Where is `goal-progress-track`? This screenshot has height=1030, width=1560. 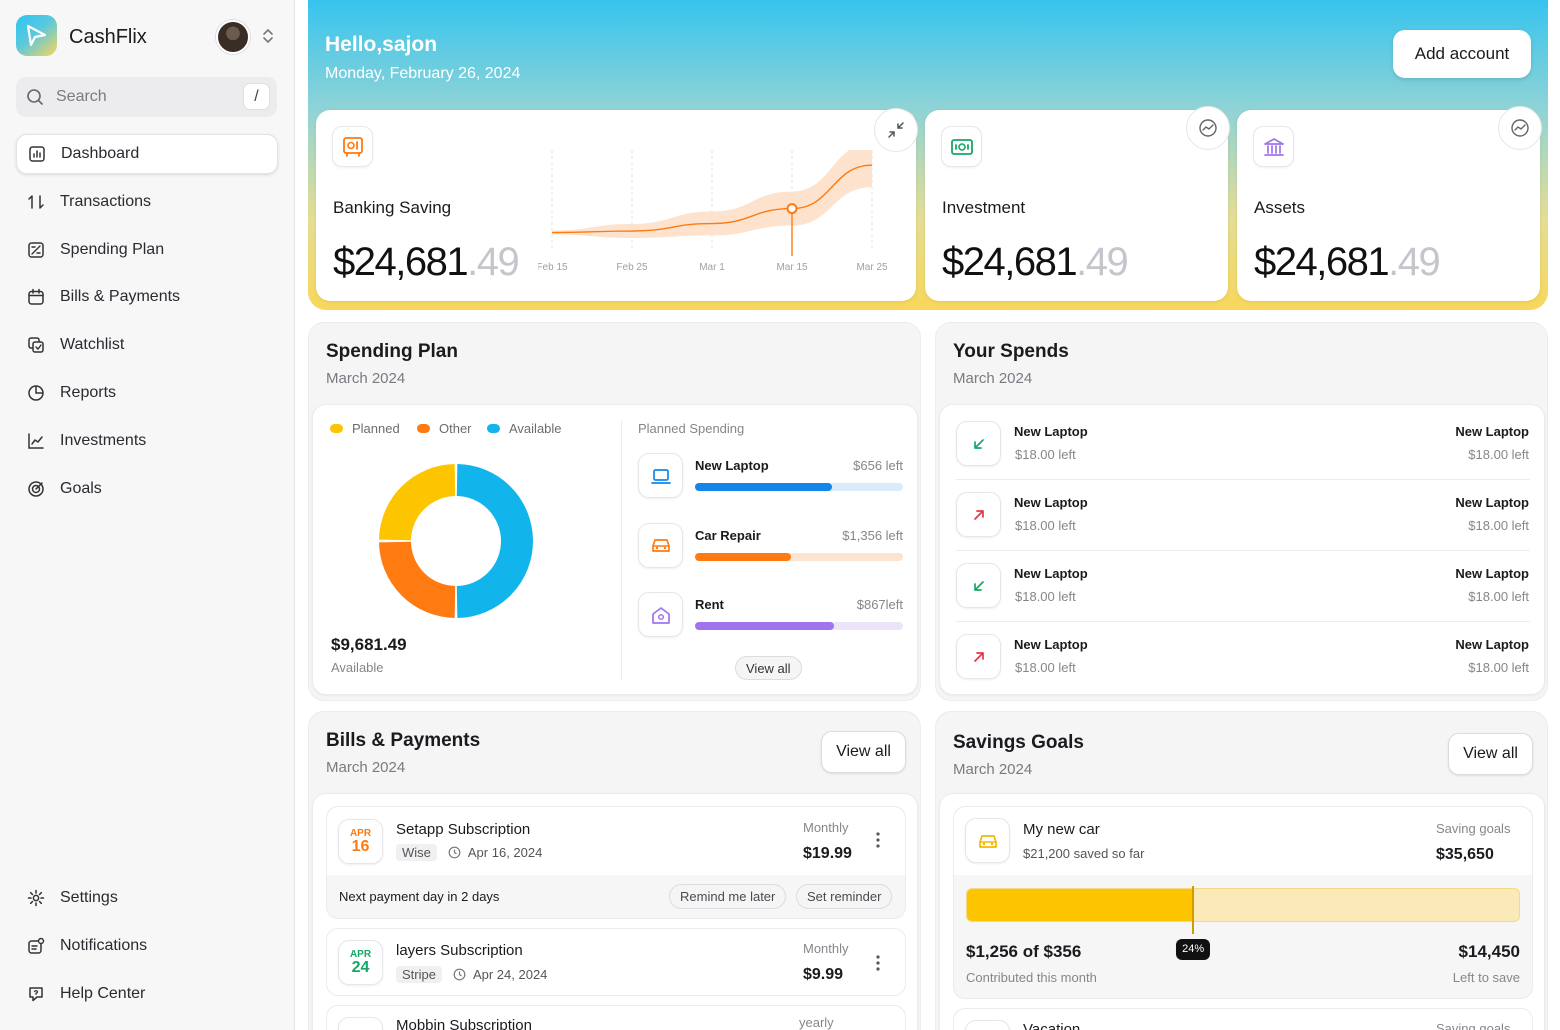 goal-progress-track is located at coordinates (1243, 905).